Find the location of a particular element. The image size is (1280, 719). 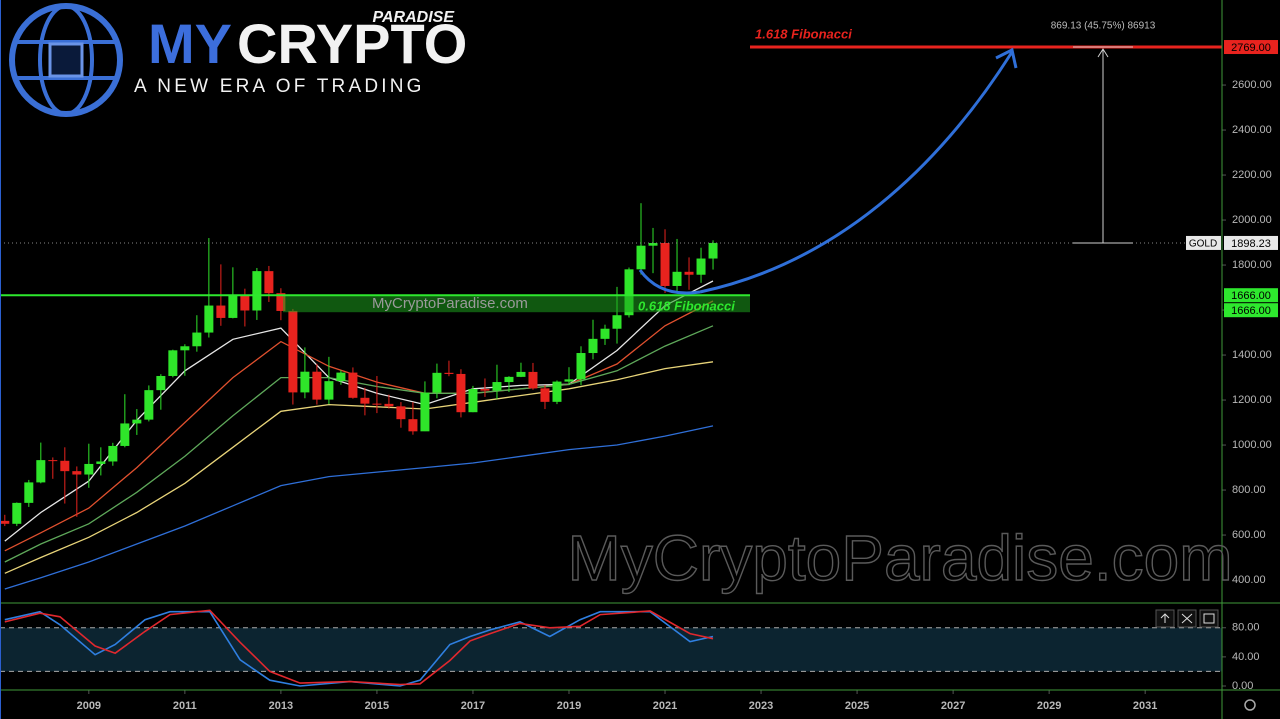

x-tick-label: 2009 is located at coordinates (89, 706).